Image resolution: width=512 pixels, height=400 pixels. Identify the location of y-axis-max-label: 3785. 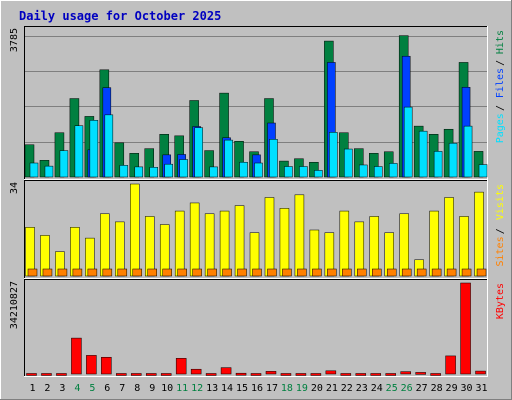
(14, 40).